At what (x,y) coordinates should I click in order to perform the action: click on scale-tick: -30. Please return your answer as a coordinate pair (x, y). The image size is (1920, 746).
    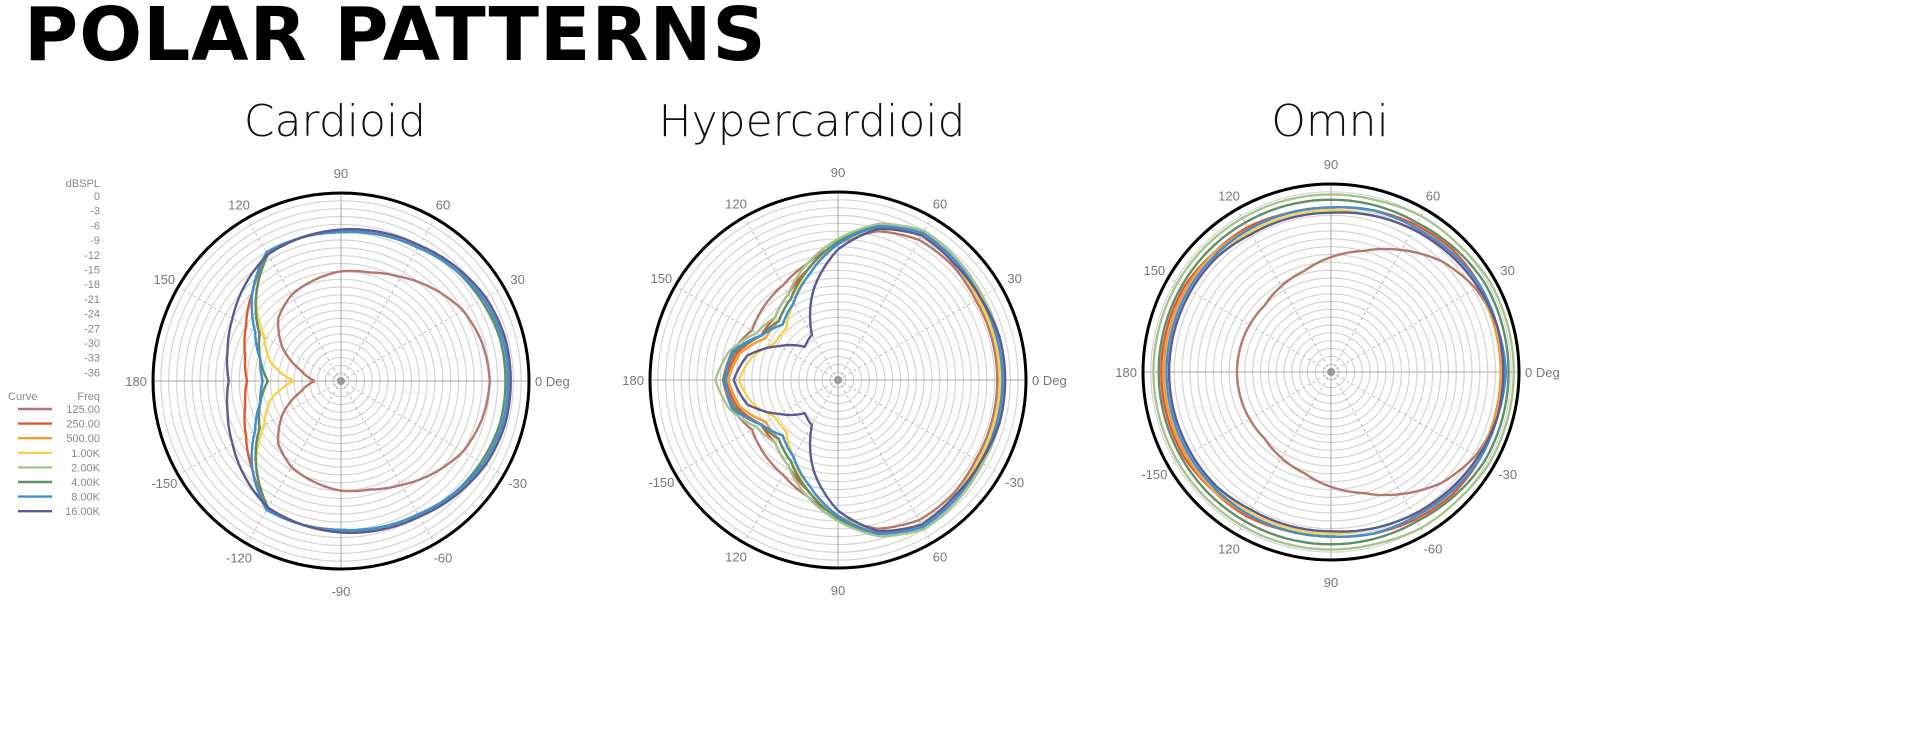
    Looking at the image, I should click on (92, 344).